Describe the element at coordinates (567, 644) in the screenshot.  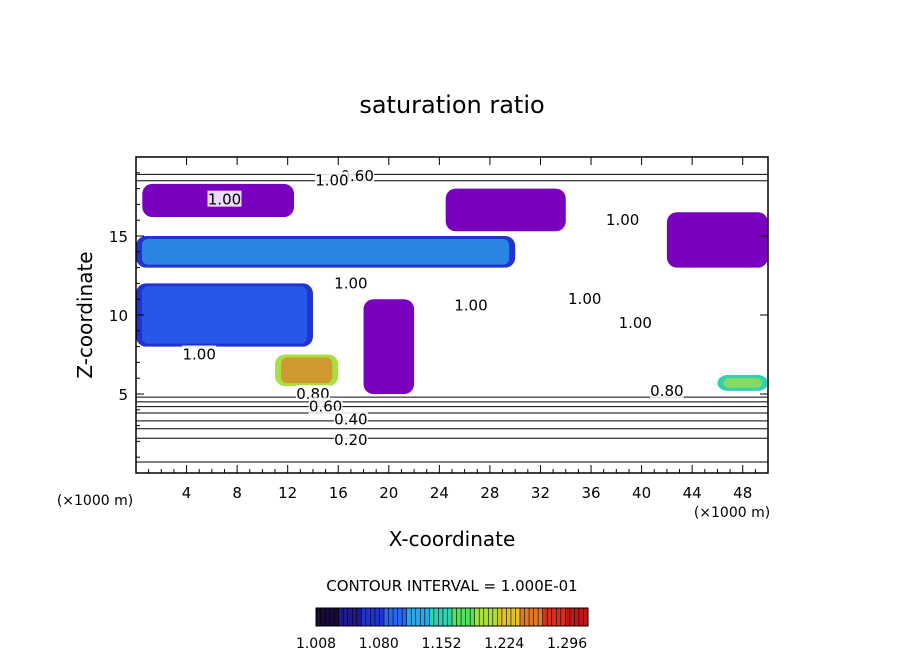
I see `colorbar-tick-label: 1.296` at that location.